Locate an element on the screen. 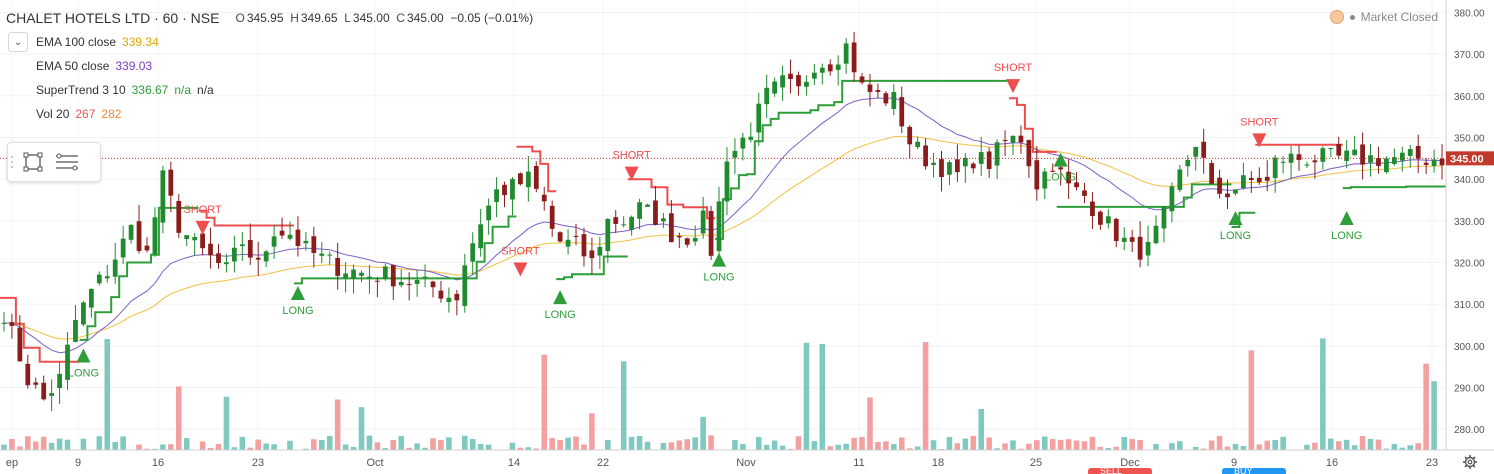 The width and height of the screenshot is (1494, 474). time-tick-label: ep is located at coordinates (12, 463).